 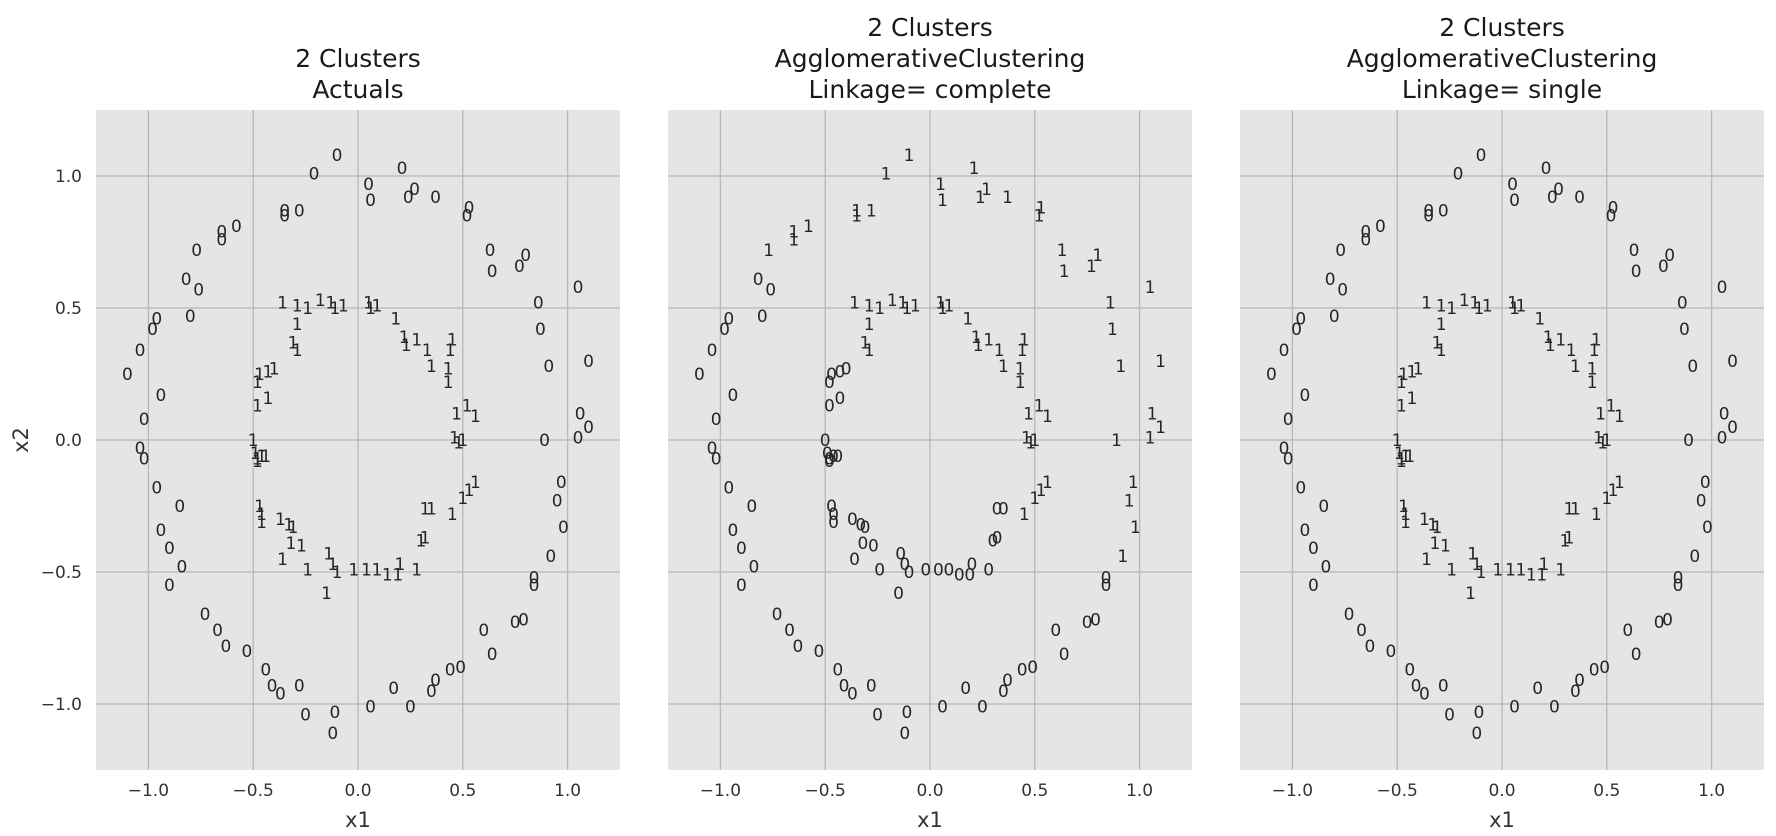 I want to click on x-tick-label: −1.0, so click(x=720, y=791).